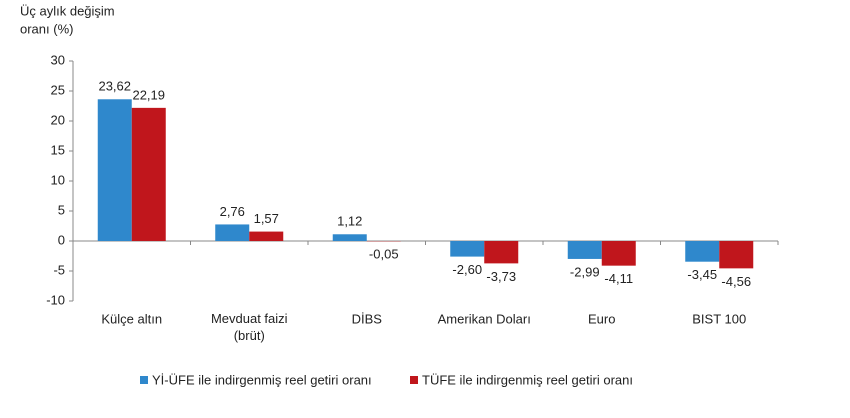  I want to click on data-label: -4,11, so click(618, 278).